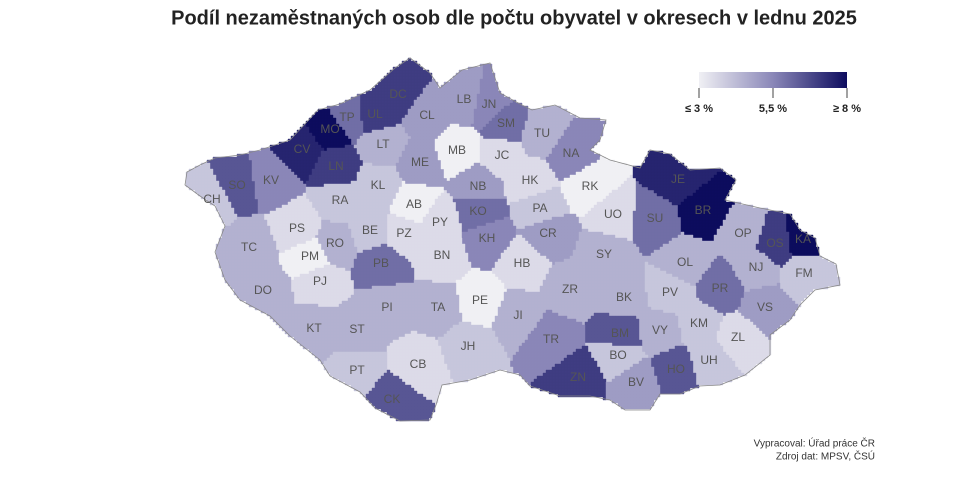  I want to click on district-code: JC, so click(502, 155).